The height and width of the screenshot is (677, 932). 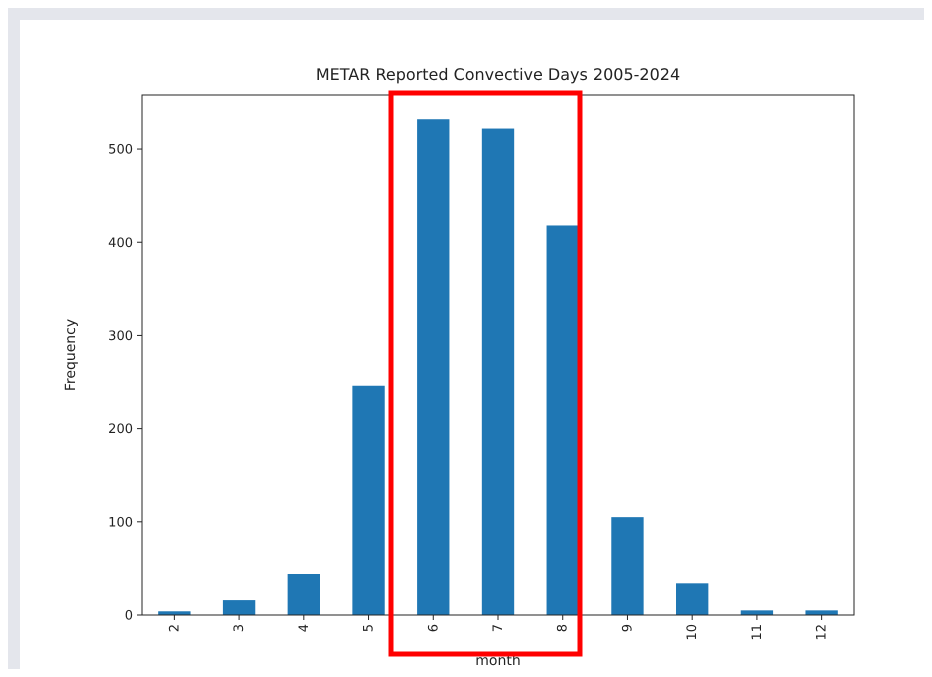 I want to click on x-tick-label: 2, so click(x=174, y=628).